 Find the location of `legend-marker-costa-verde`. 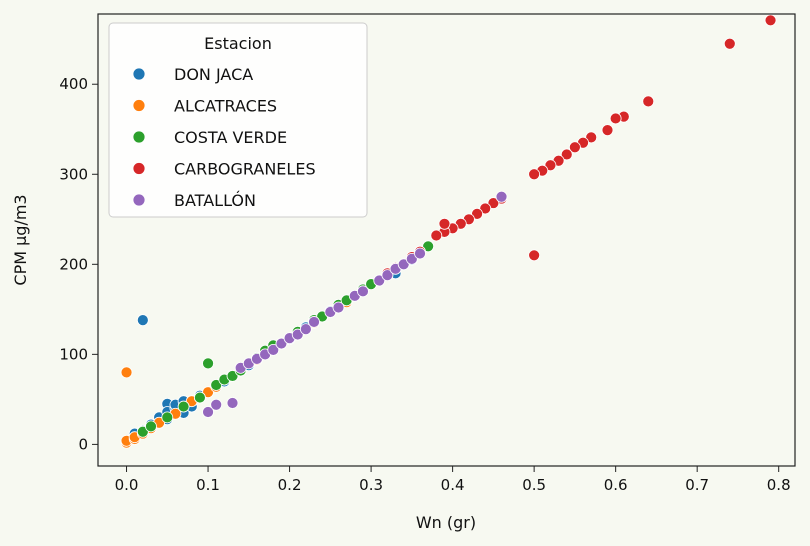

legend-marker-costa-verde is located at coordinates (139, 137).